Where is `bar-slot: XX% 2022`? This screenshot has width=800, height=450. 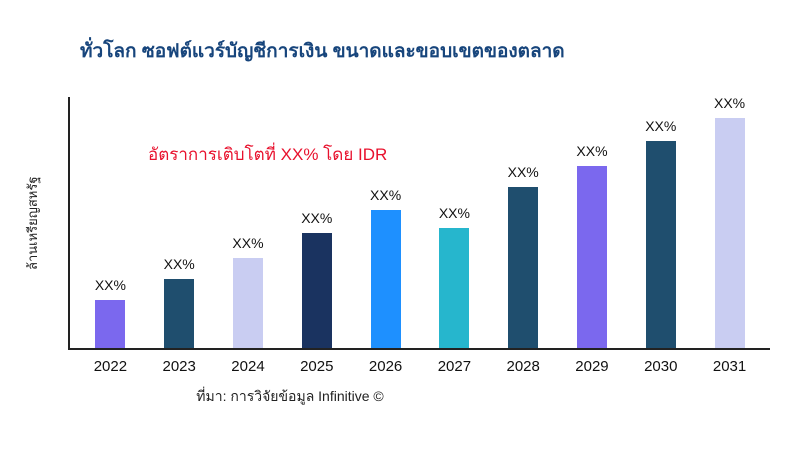 bar-slot: XX% 2022 is located at coordinates (110, 326).